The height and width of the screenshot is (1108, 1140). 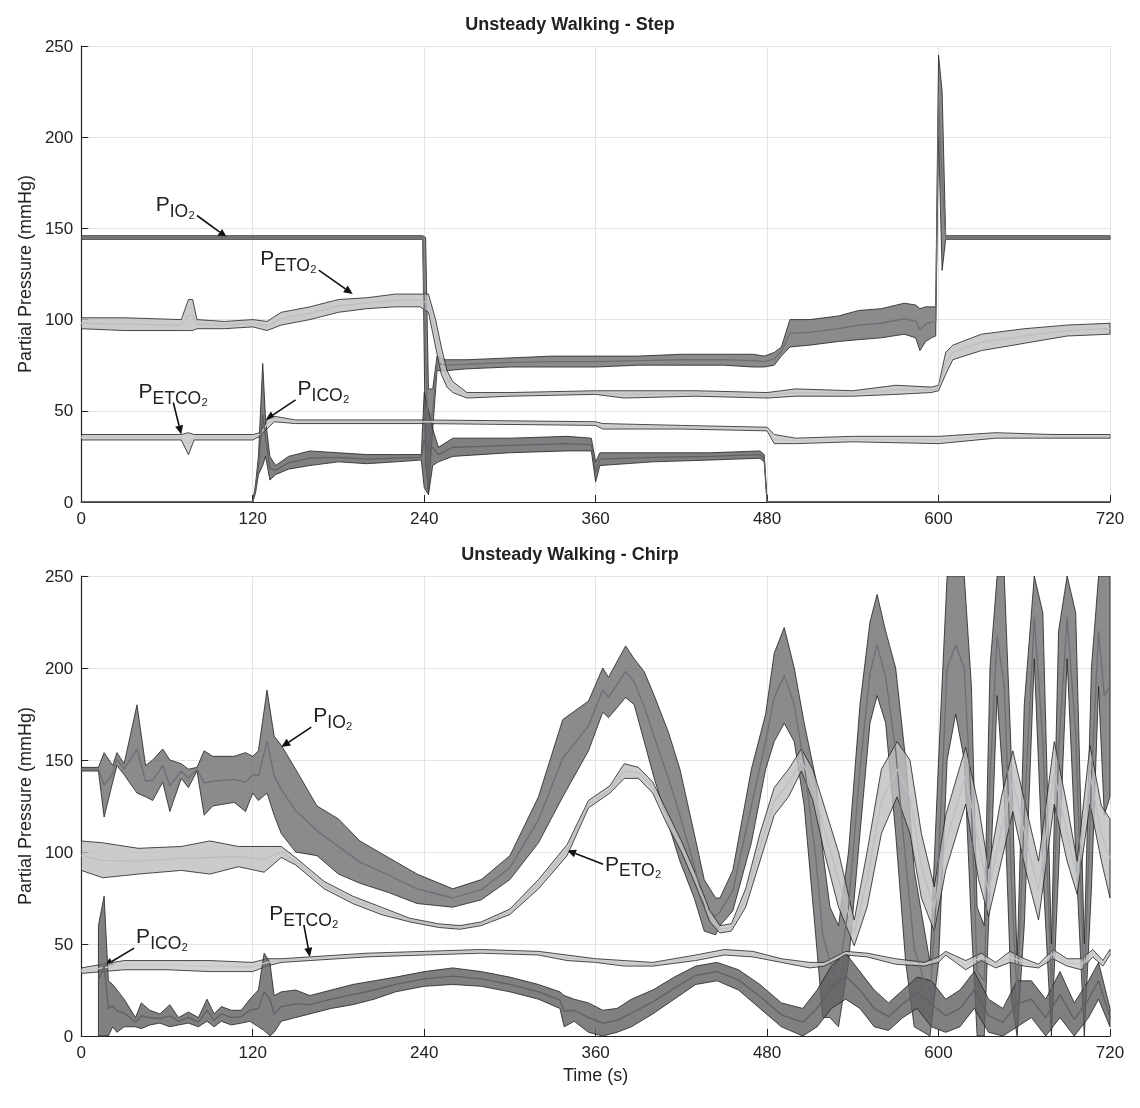 I want to click on chart-title: Unsteady Walking - Step, so click(x=570, y=24).